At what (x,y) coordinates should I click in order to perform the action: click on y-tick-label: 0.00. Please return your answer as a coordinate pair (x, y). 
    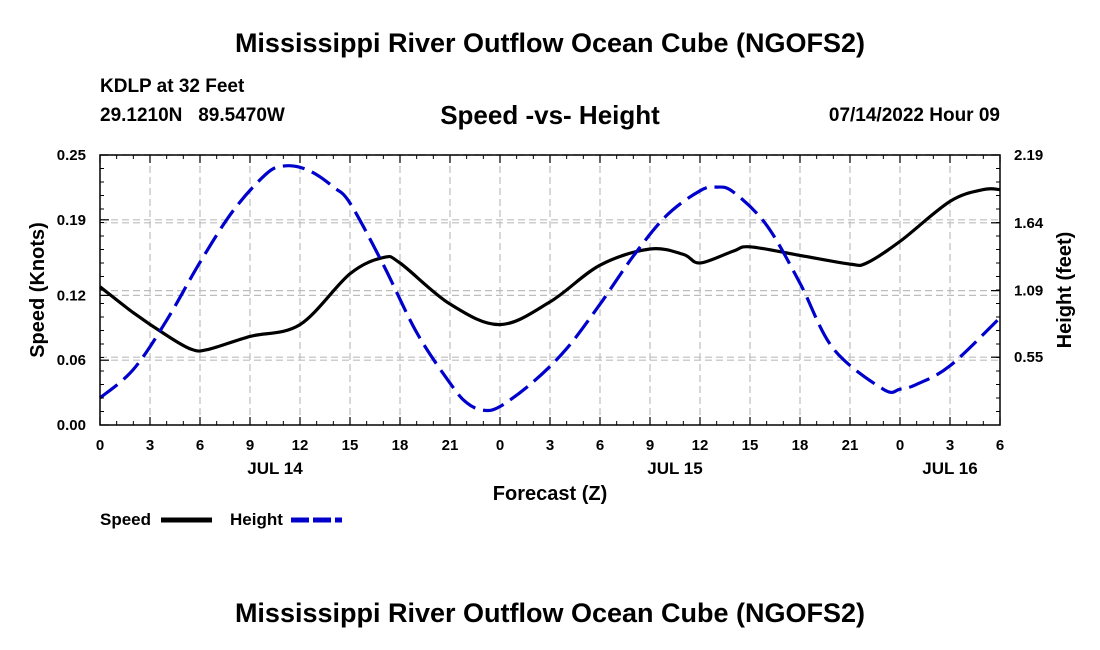
    Looking at the image, I should click on (71, 425).